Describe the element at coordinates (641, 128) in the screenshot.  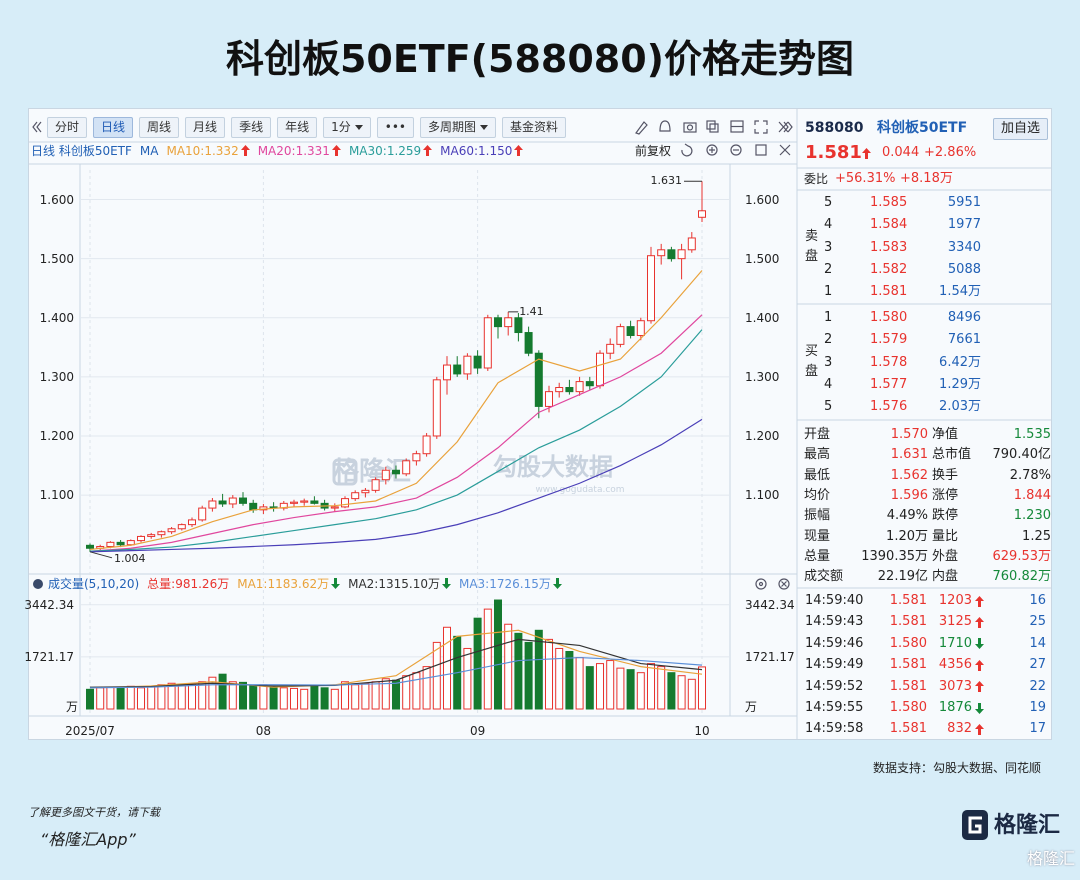
I see `draw-icon` at that location.